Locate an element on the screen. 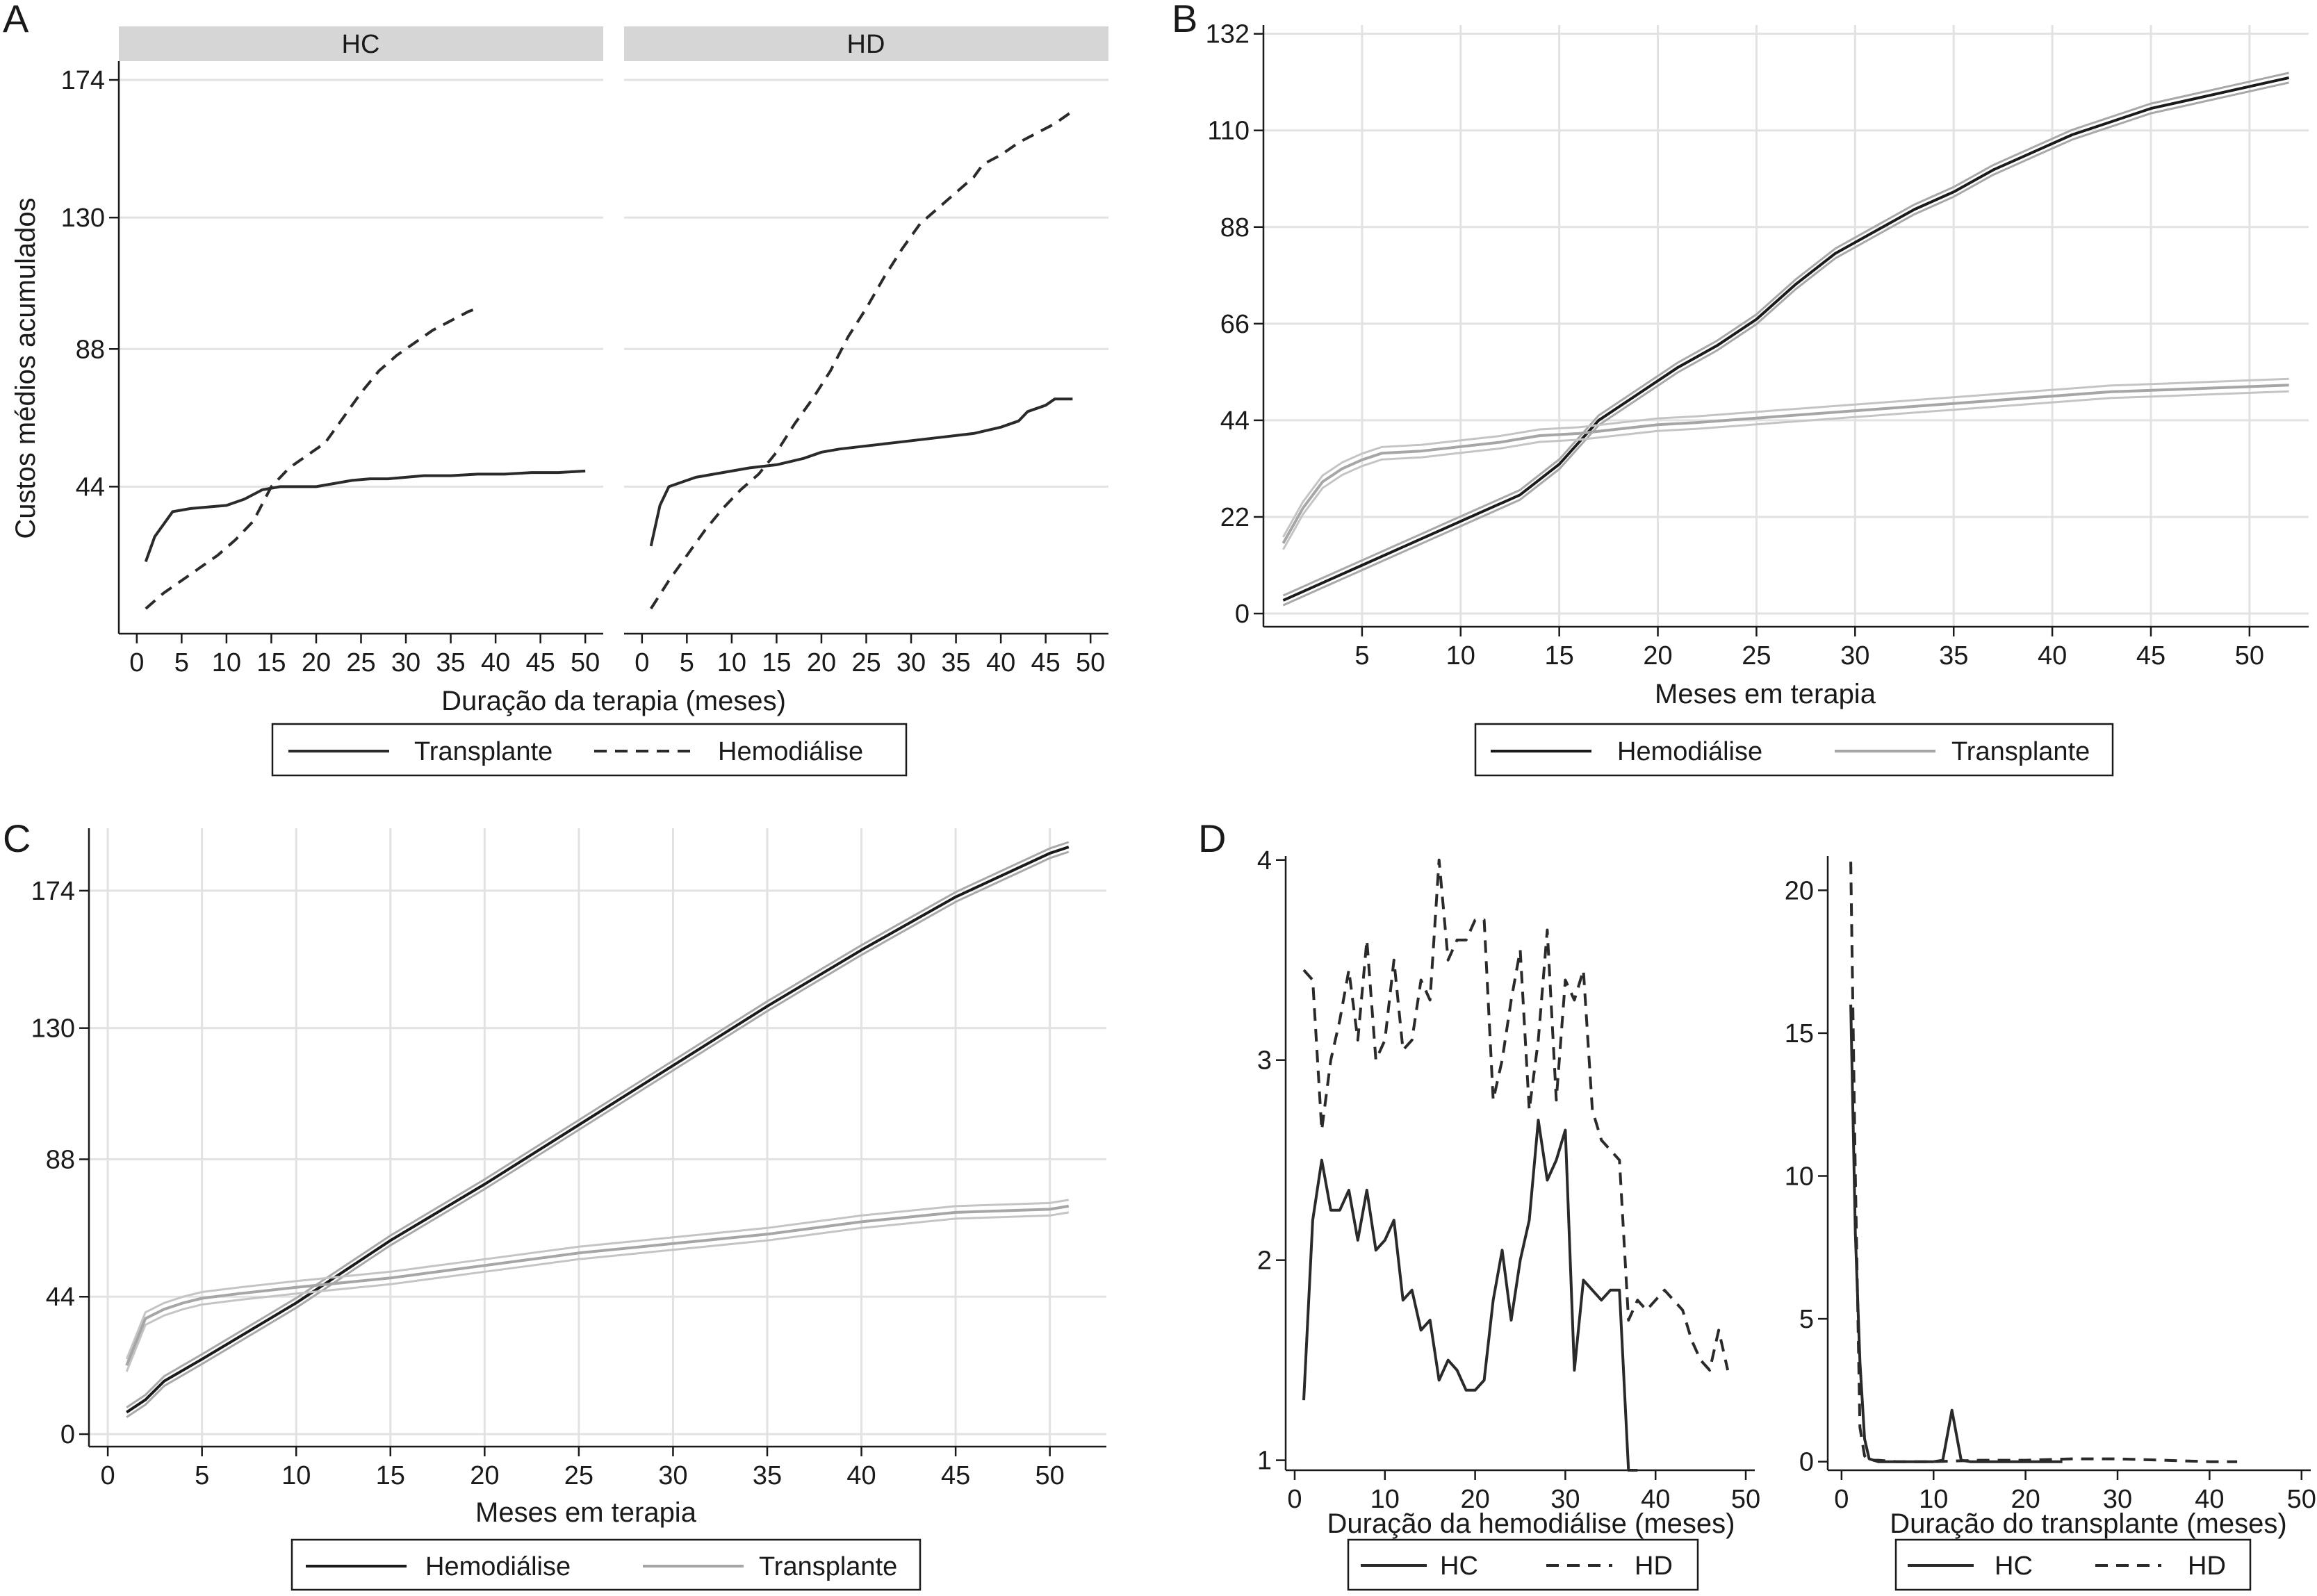 The image size is (2317, 1596). panel-b-series-hemodialise-line is located at coordinates (1786, 339).